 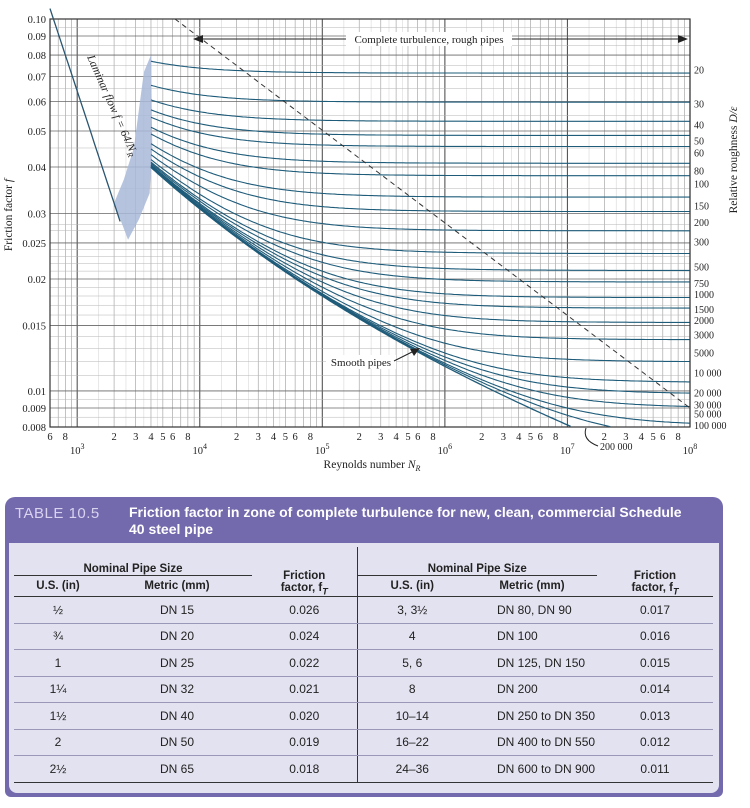 What do you see at coordinates (411, 742) in the screenshot?
I see `us-cell: 16–22` at bounding box center [411, 742].